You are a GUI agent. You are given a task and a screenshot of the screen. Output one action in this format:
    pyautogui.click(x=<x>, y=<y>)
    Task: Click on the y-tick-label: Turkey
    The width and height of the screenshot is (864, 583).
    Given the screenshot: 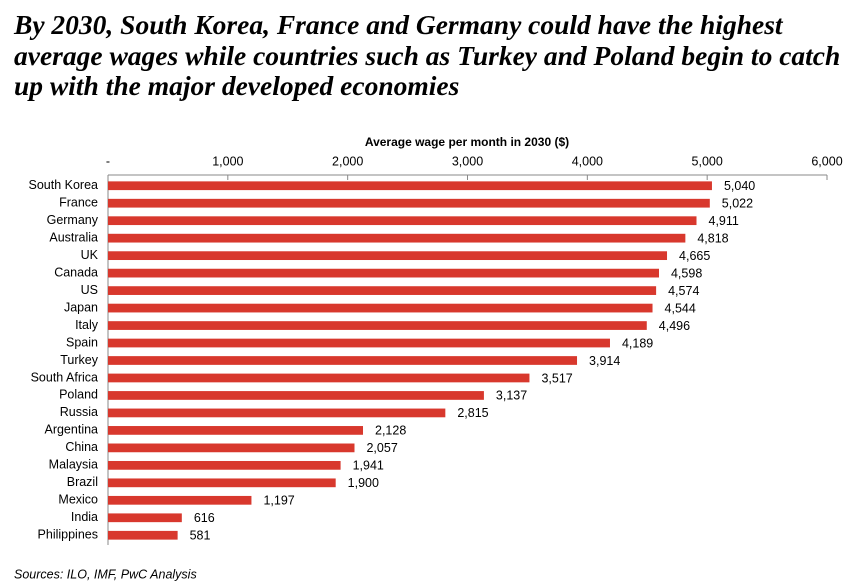 What is the action you would take?
    pyautogui.click(x=79, y=360)
    